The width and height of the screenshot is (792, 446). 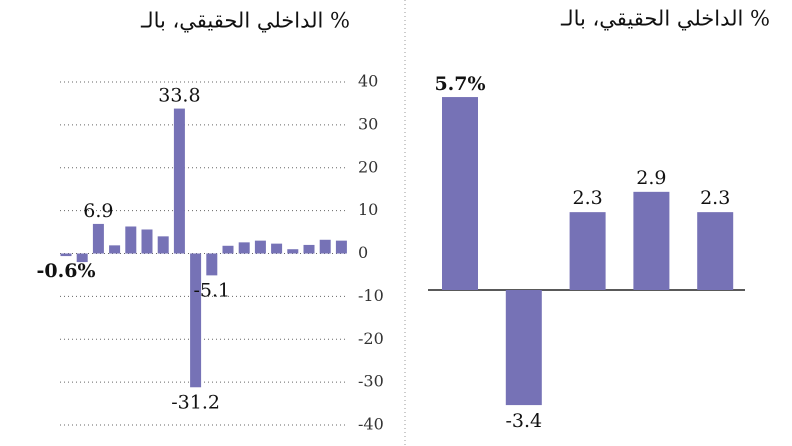 I want to click on y-tick-label: -20, so click(x=371, y=338).